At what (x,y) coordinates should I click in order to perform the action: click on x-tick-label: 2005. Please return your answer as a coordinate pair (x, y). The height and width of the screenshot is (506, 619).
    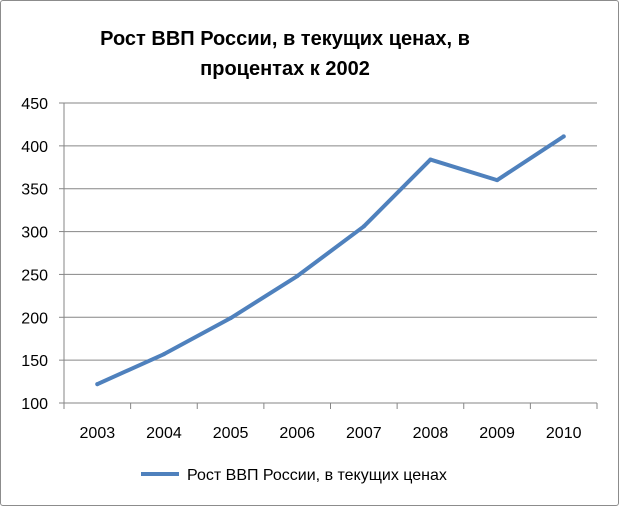
    Looking at the image, I should click on (231, 433).